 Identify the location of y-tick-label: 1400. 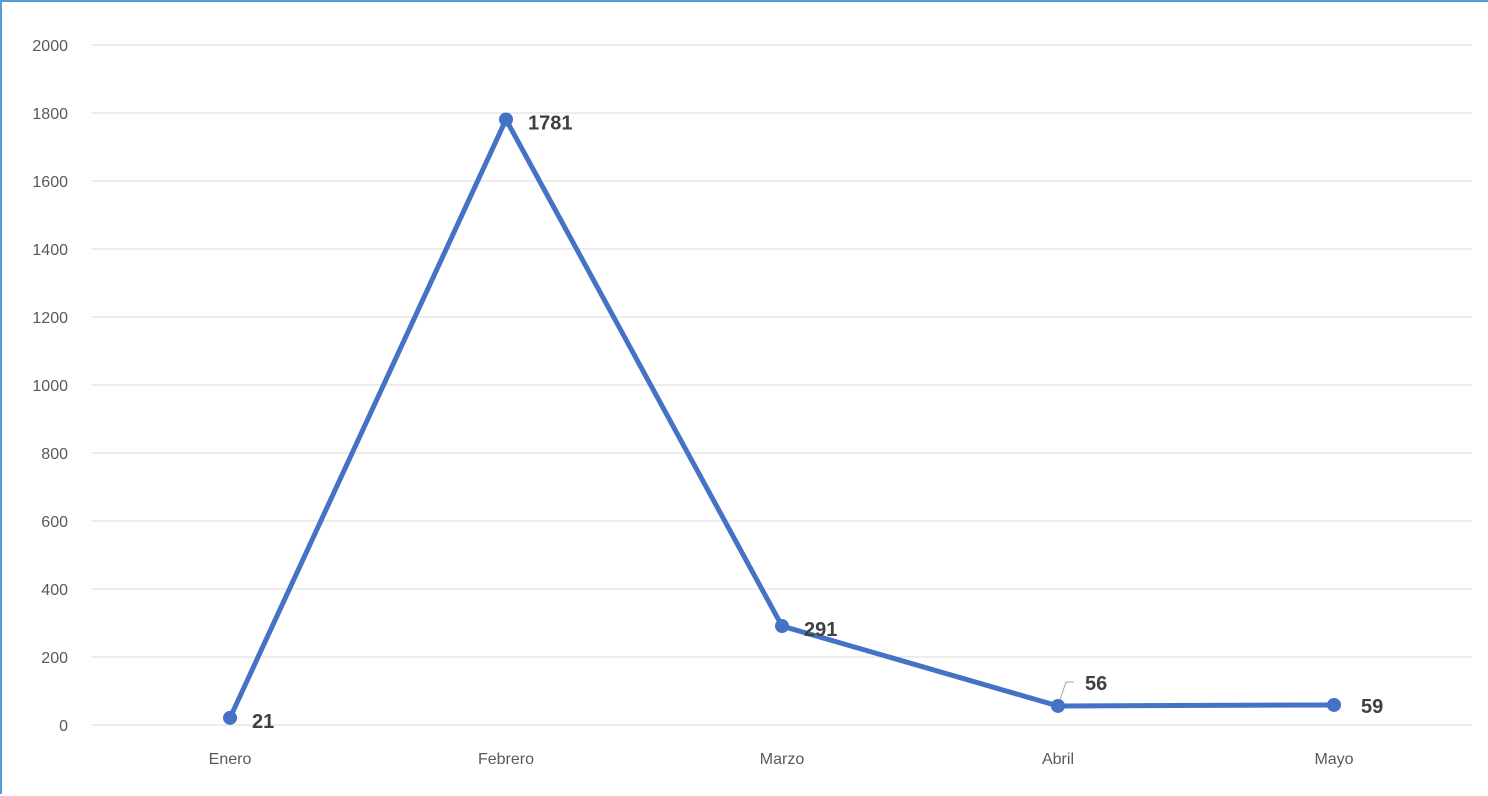
(50, 250).